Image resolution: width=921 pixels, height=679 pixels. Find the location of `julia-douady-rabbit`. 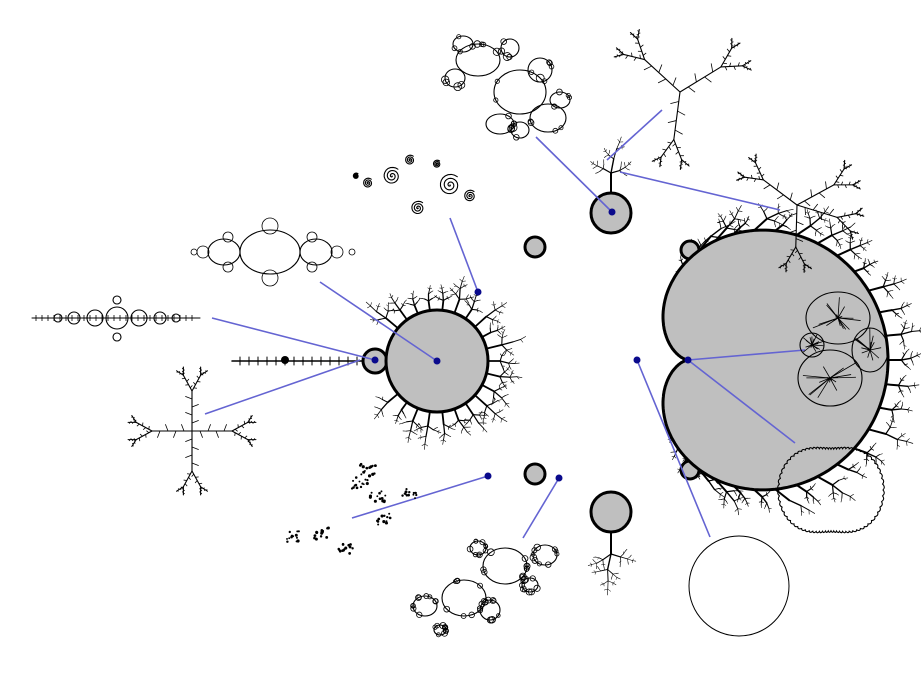

julia-douady-rabbit is located at coordinates (506, 87).